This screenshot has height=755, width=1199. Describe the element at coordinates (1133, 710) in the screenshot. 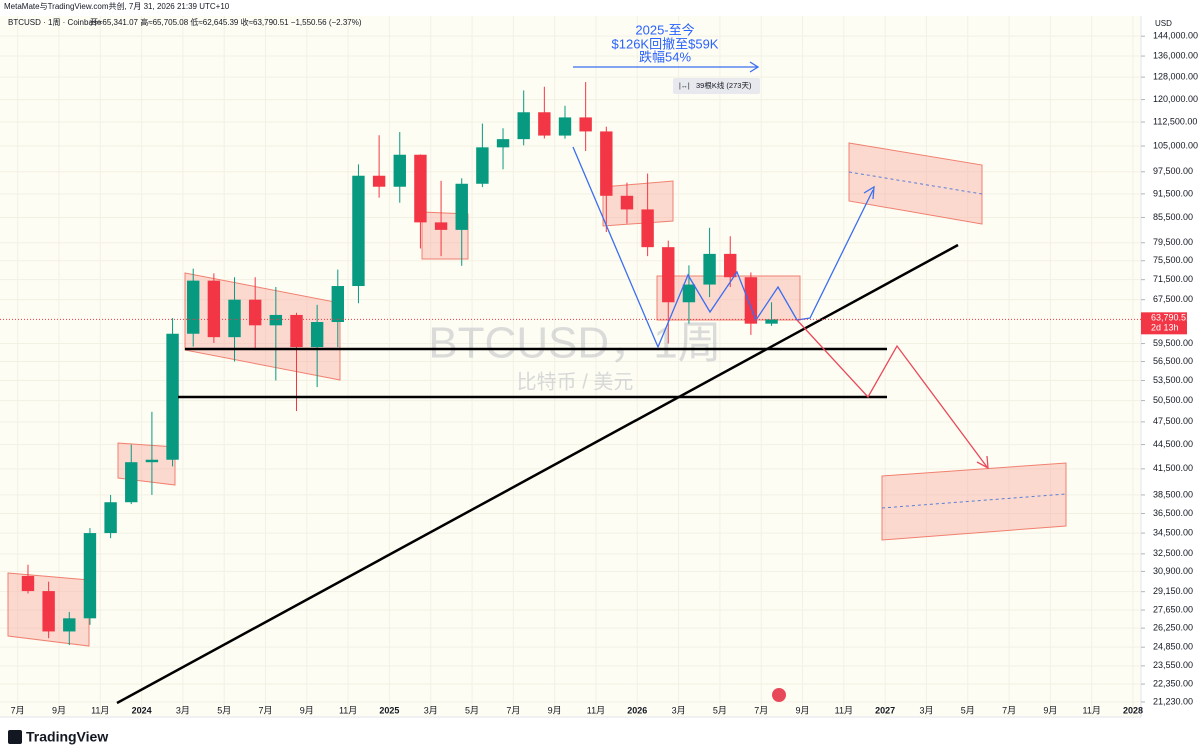

I see `x-tick-label: 2028` at that location.